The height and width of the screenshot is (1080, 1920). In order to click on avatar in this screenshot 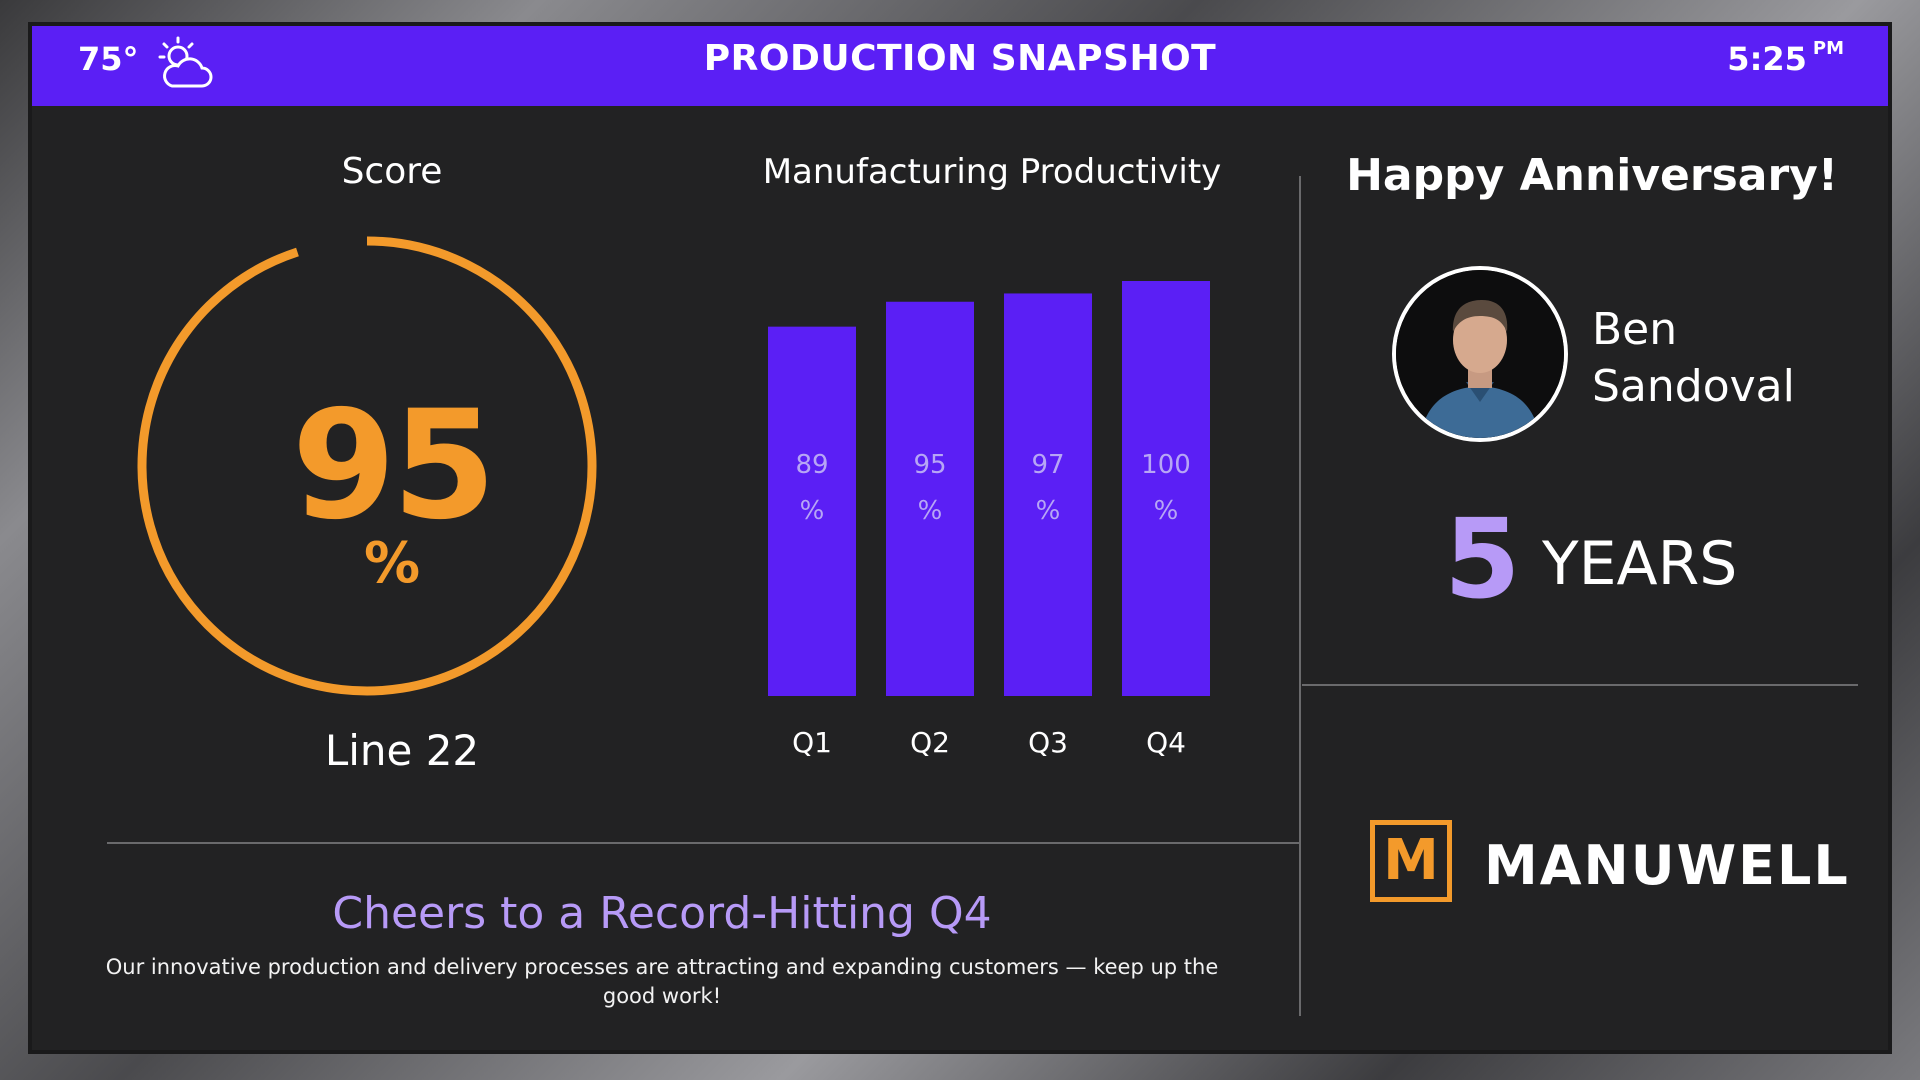, I will do `click(1480, 354)`.